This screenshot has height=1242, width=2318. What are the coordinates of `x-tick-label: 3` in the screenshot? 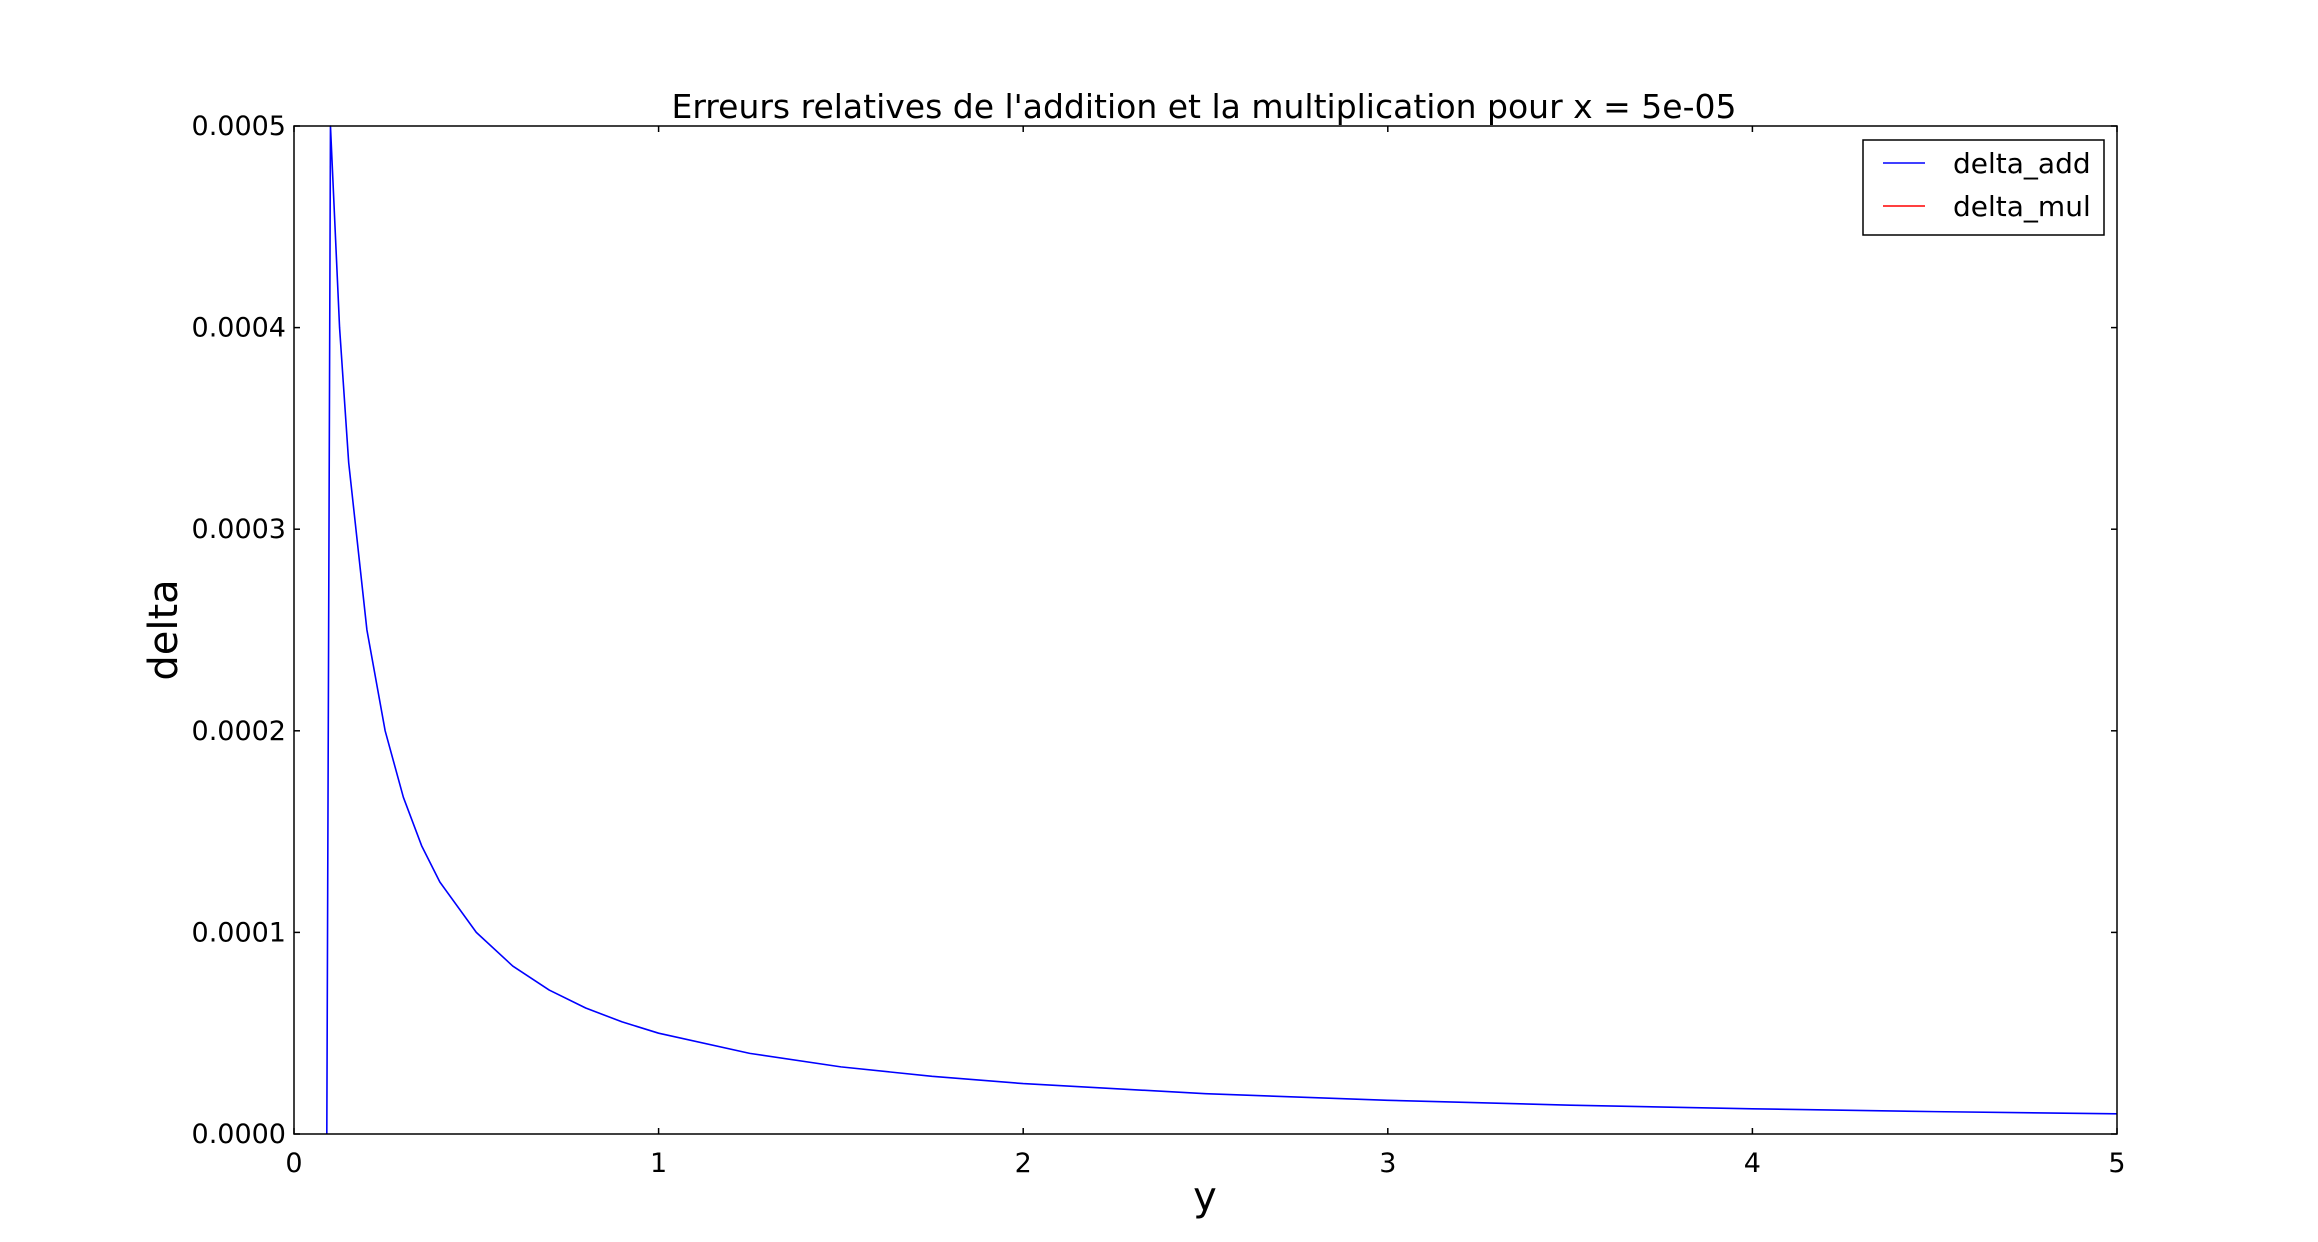 It's located at (1387, 1163).